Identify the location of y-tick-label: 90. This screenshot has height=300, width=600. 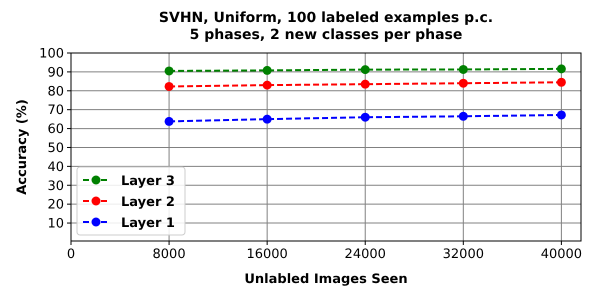
(55, 72).